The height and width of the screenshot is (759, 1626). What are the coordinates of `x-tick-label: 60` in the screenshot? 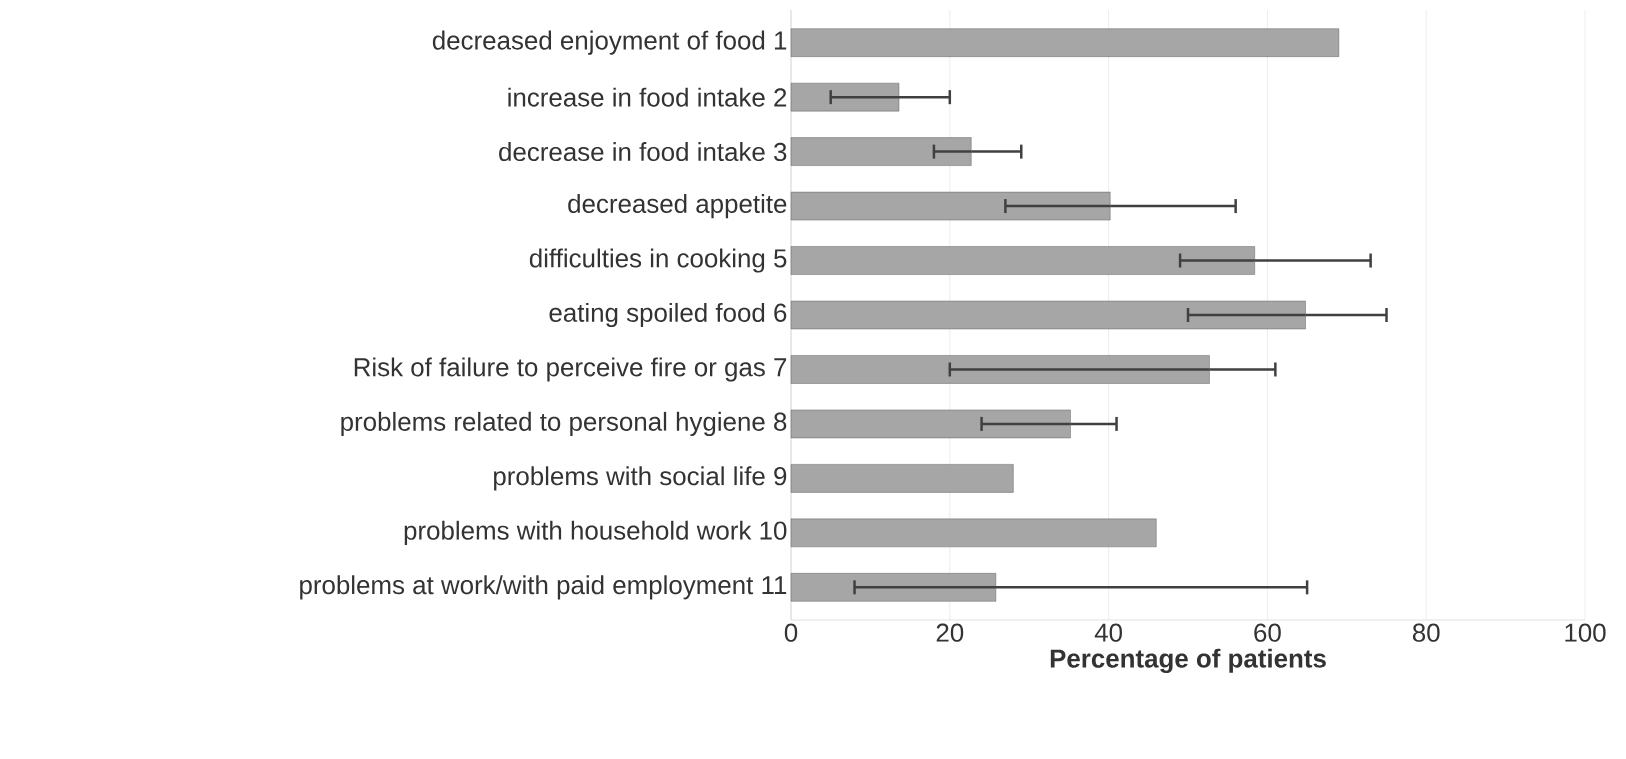 It's located at (1267, 632).